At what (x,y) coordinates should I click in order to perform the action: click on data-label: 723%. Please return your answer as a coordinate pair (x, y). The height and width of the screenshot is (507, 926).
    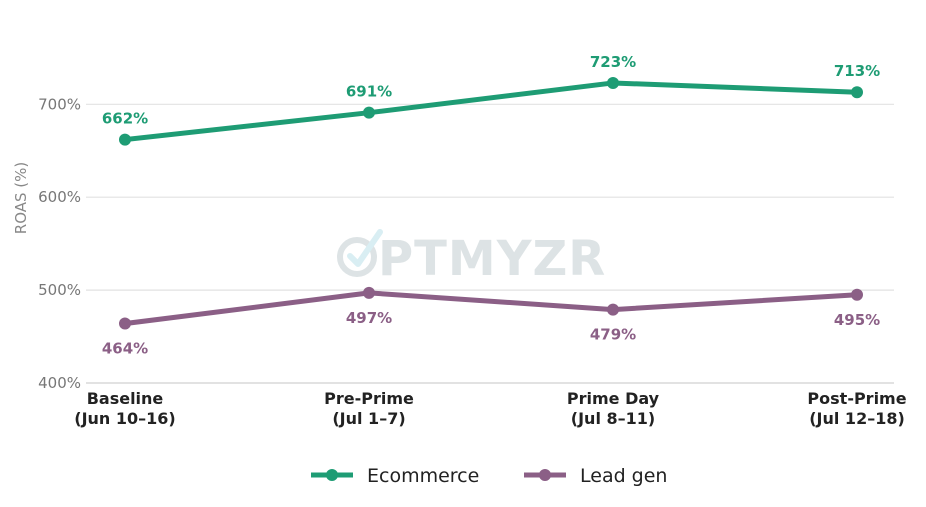
    Looking at the image, I should click on (613, 62).